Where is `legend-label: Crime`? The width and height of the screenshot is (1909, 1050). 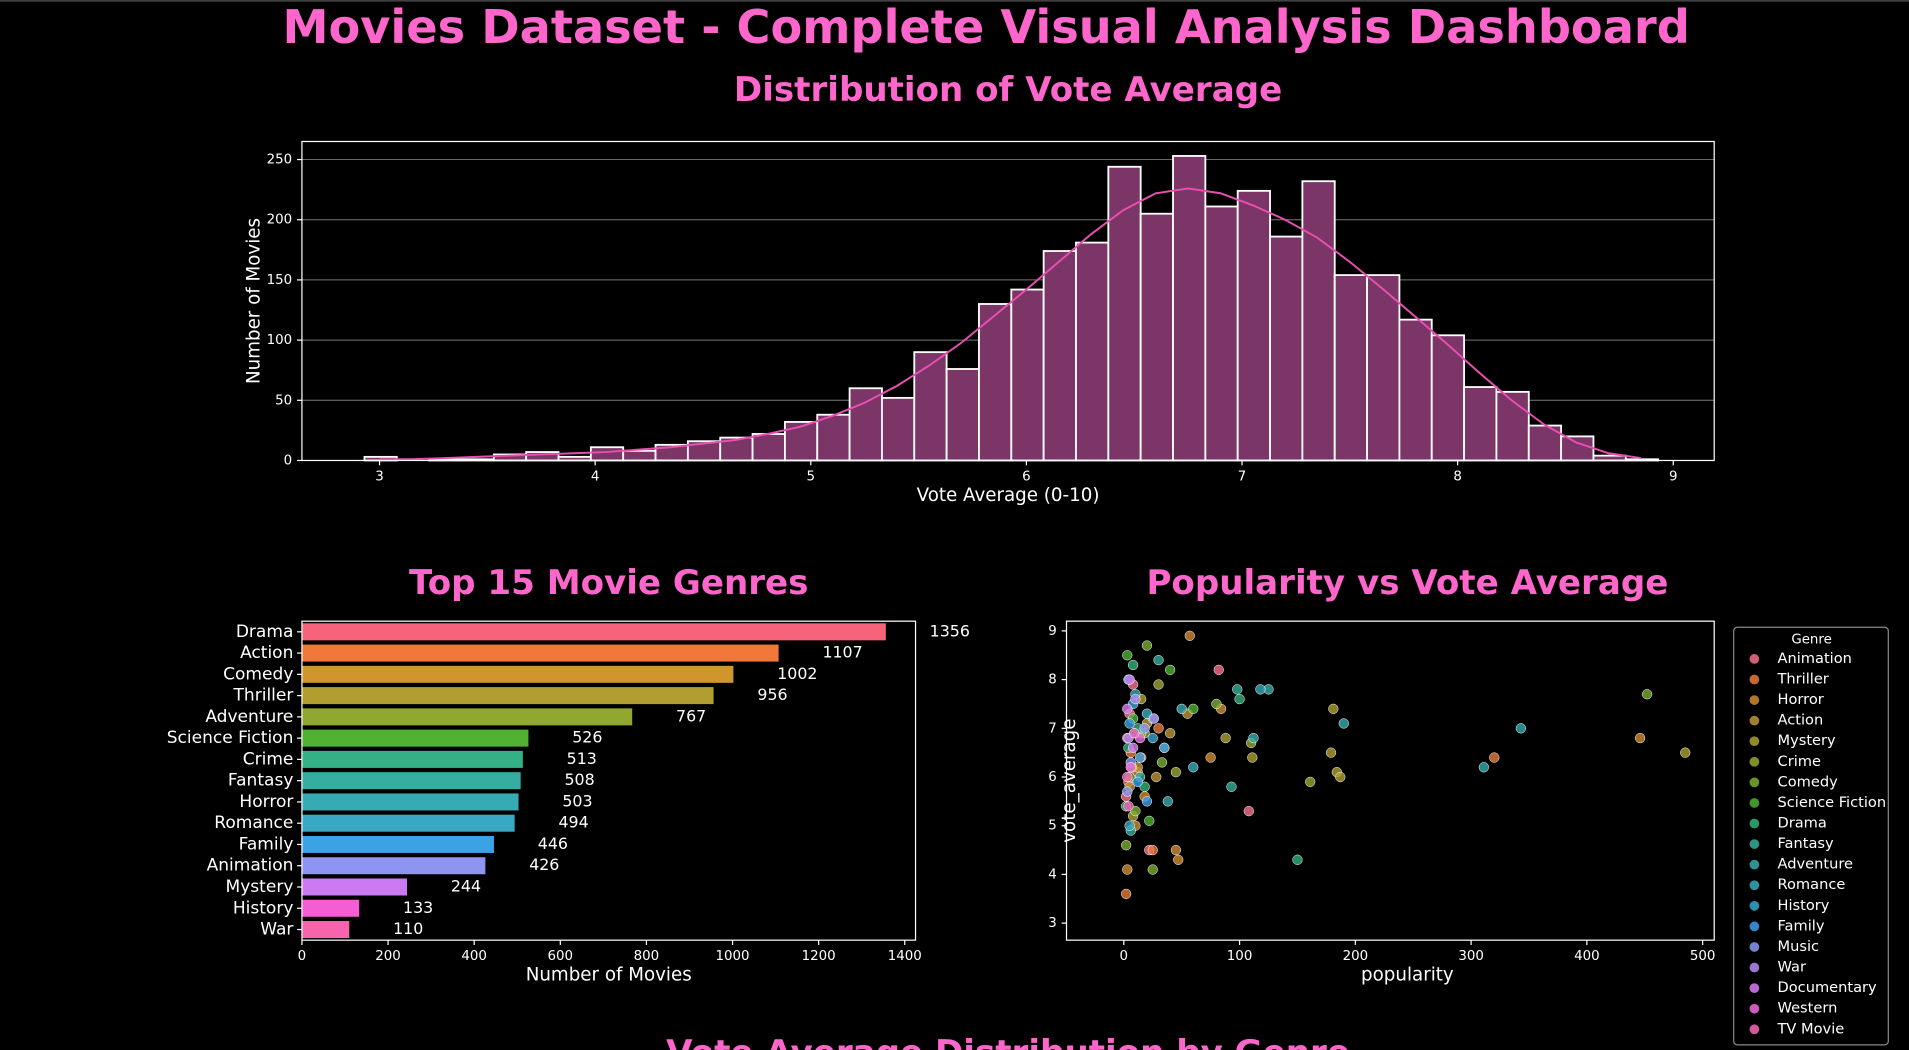
legend-label: Crime is located at coordinates (1799, 761).